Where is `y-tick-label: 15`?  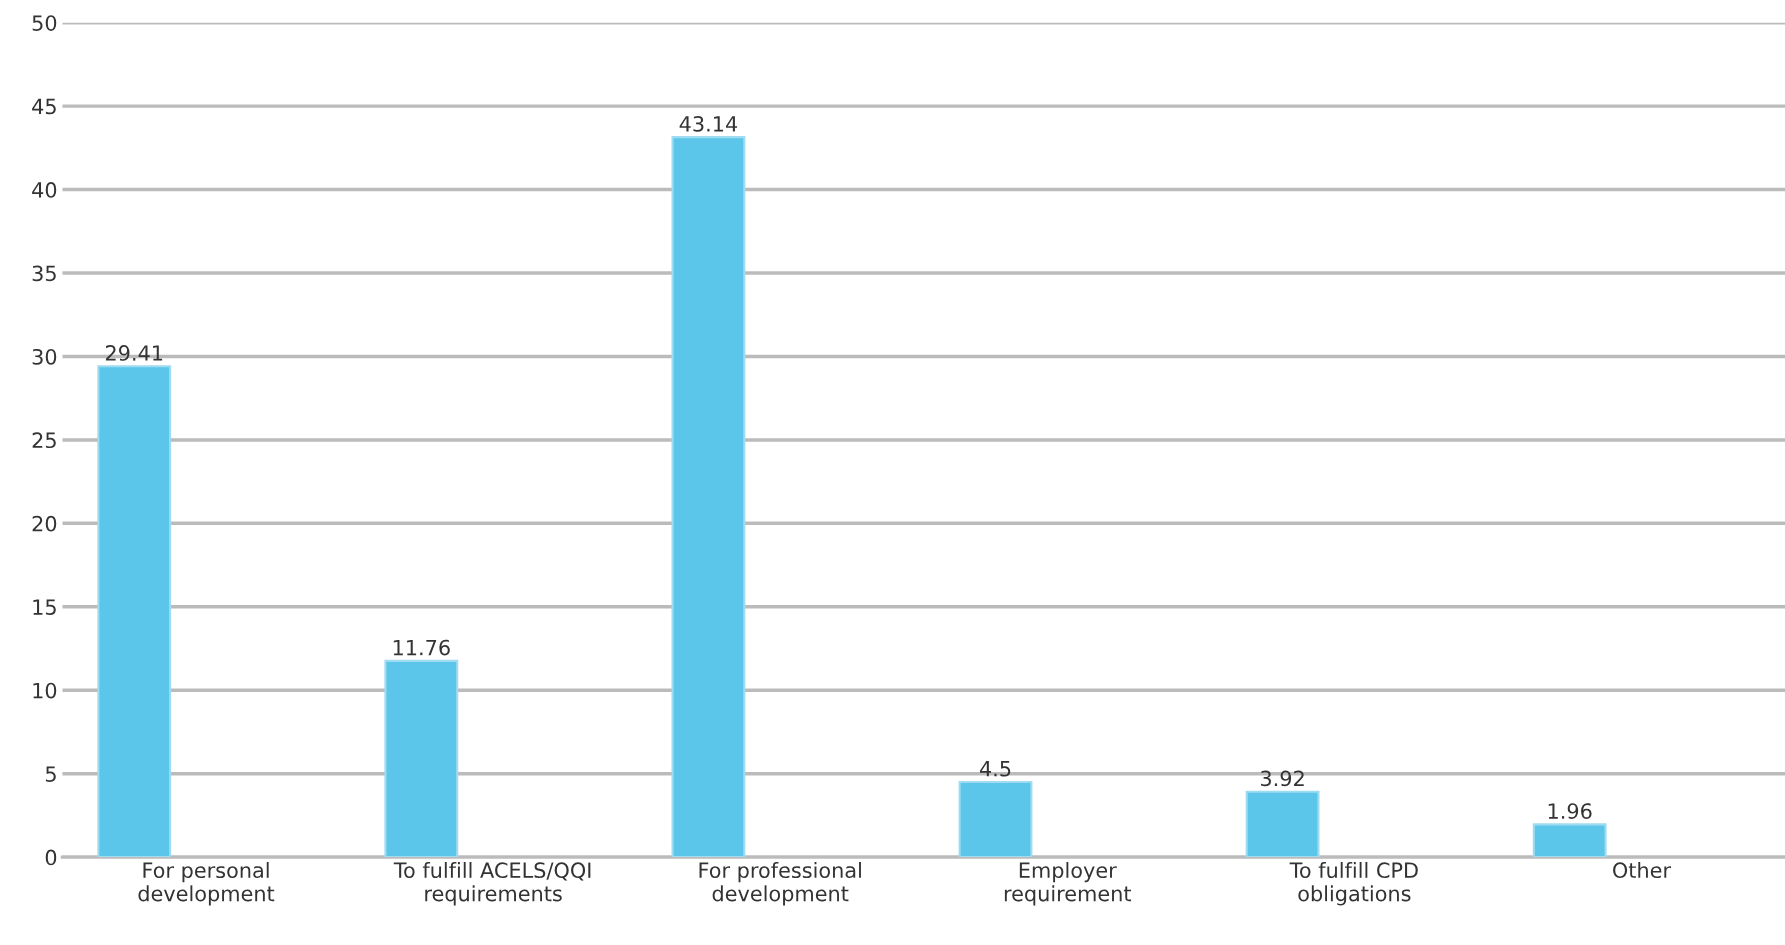
y-tick-label: 15 is located at coordinates (44, 607).